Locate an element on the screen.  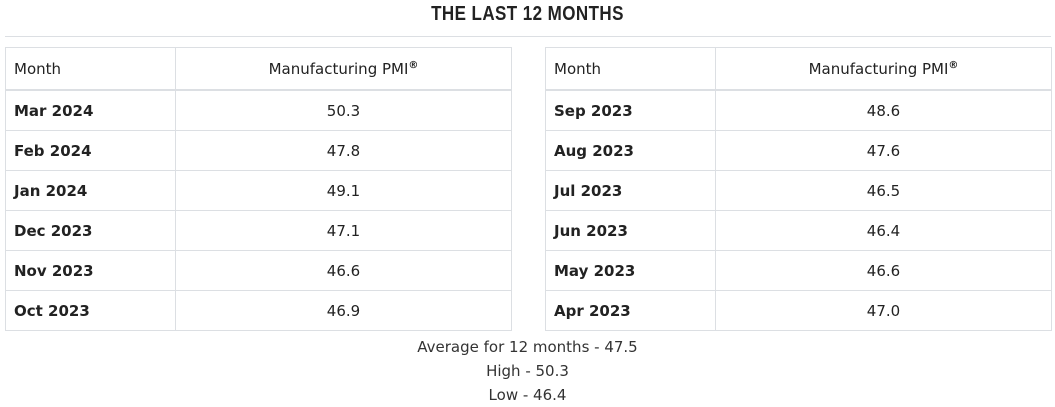
table-row: Apr 2023 47.0 is located at coordinates (798, 310).